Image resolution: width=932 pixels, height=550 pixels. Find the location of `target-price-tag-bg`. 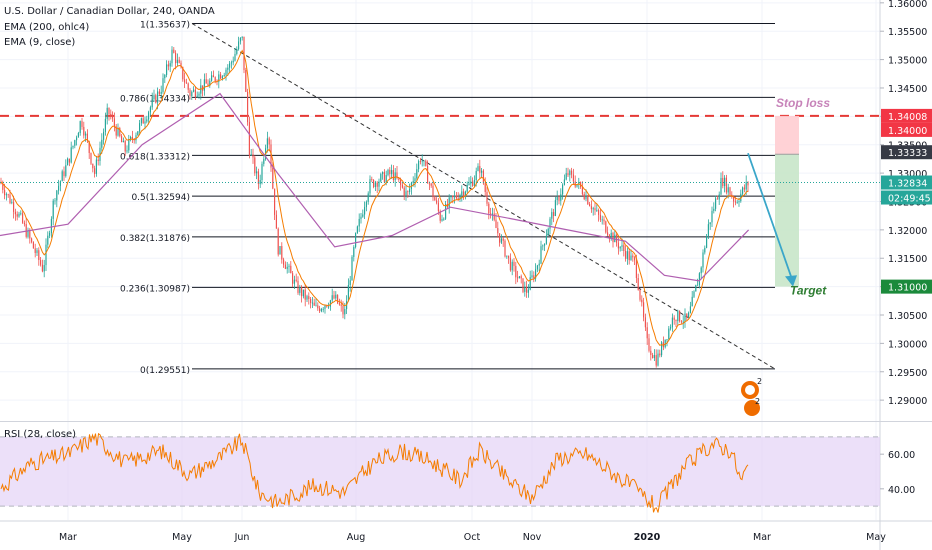

target-price-tag-bg is located at coordinates (906, 286).